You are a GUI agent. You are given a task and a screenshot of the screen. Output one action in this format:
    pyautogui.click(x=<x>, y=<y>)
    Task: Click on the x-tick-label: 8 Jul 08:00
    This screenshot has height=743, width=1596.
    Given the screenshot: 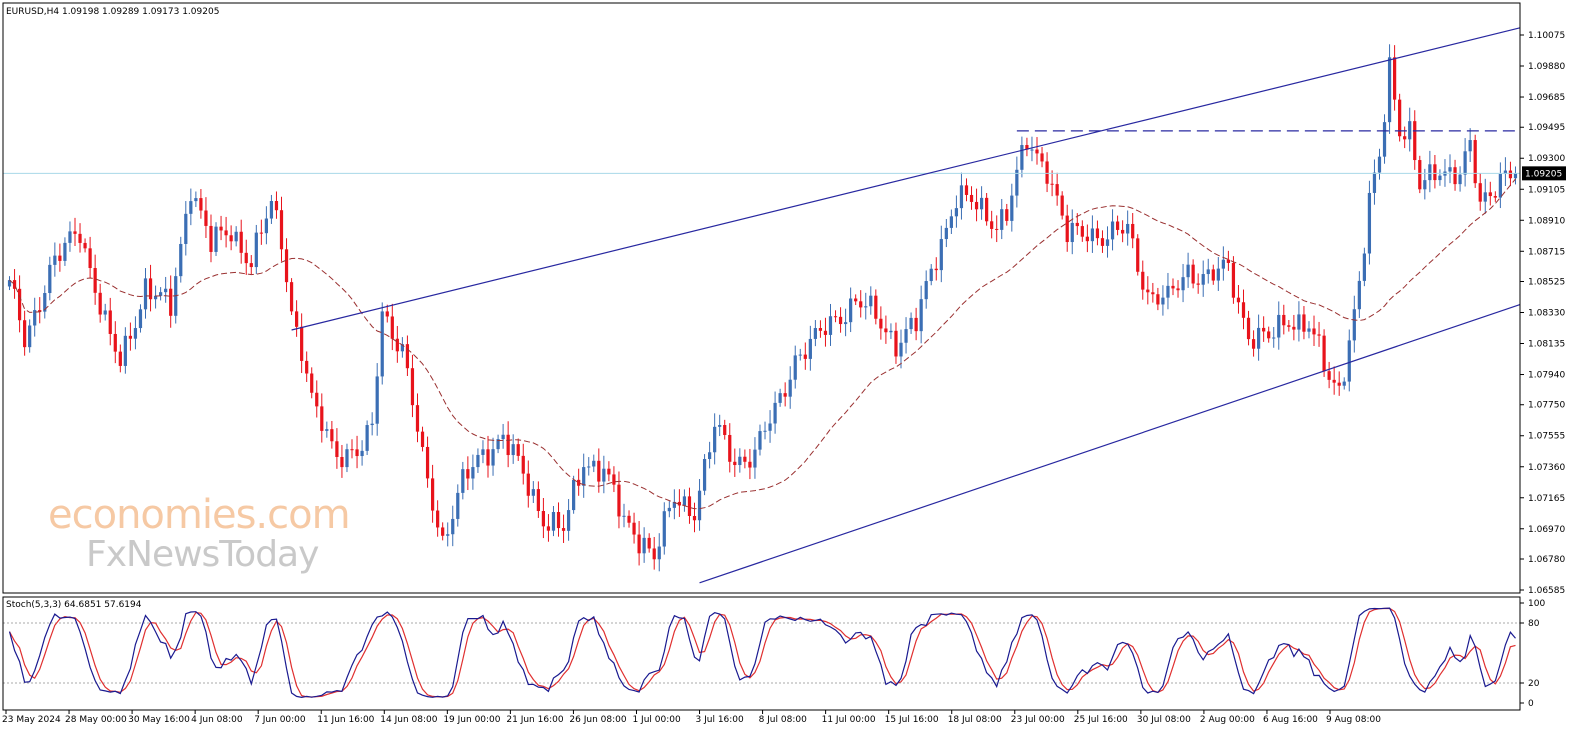 What is the action you would take?
    pyautogui.click(x=783, y=720)
    